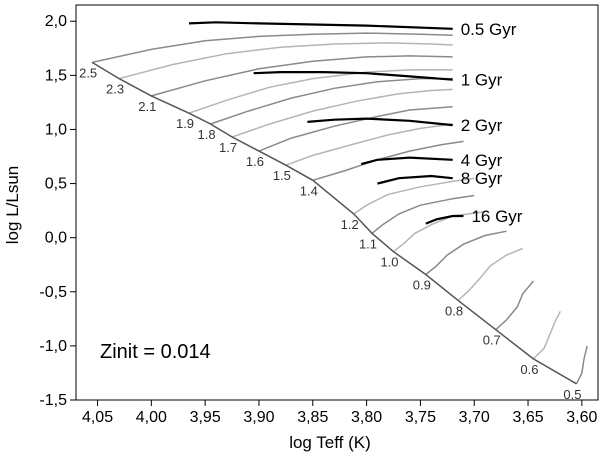 The width and height of the screenshot is (600, 458). I want to click on mass-label: 1.2, so click(350, 224).